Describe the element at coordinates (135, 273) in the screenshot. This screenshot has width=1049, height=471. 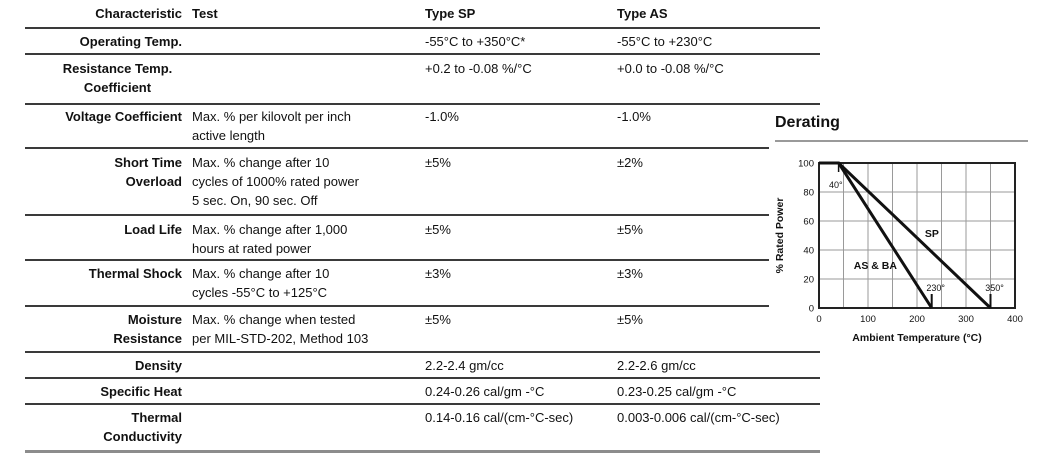
I see `row-characteristic: Thermal Shock` at that location.